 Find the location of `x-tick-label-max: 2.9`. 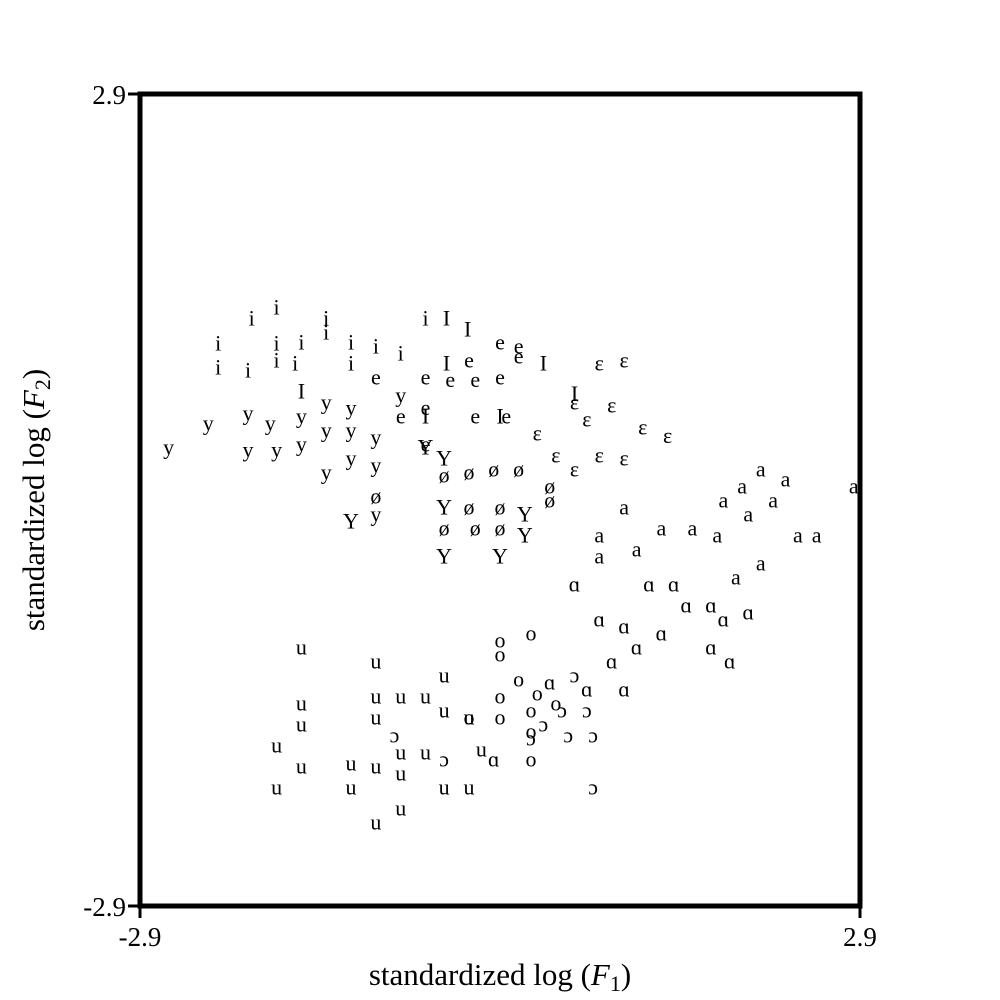

x-tick-label-max: 2.9 is located at coordinates (860, 937).